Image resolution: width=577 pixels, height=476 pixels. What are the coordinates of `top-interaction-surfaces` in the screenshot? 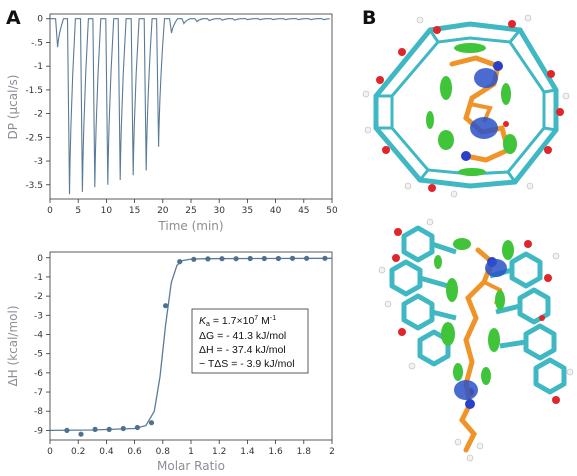 It's located at (471, 109).